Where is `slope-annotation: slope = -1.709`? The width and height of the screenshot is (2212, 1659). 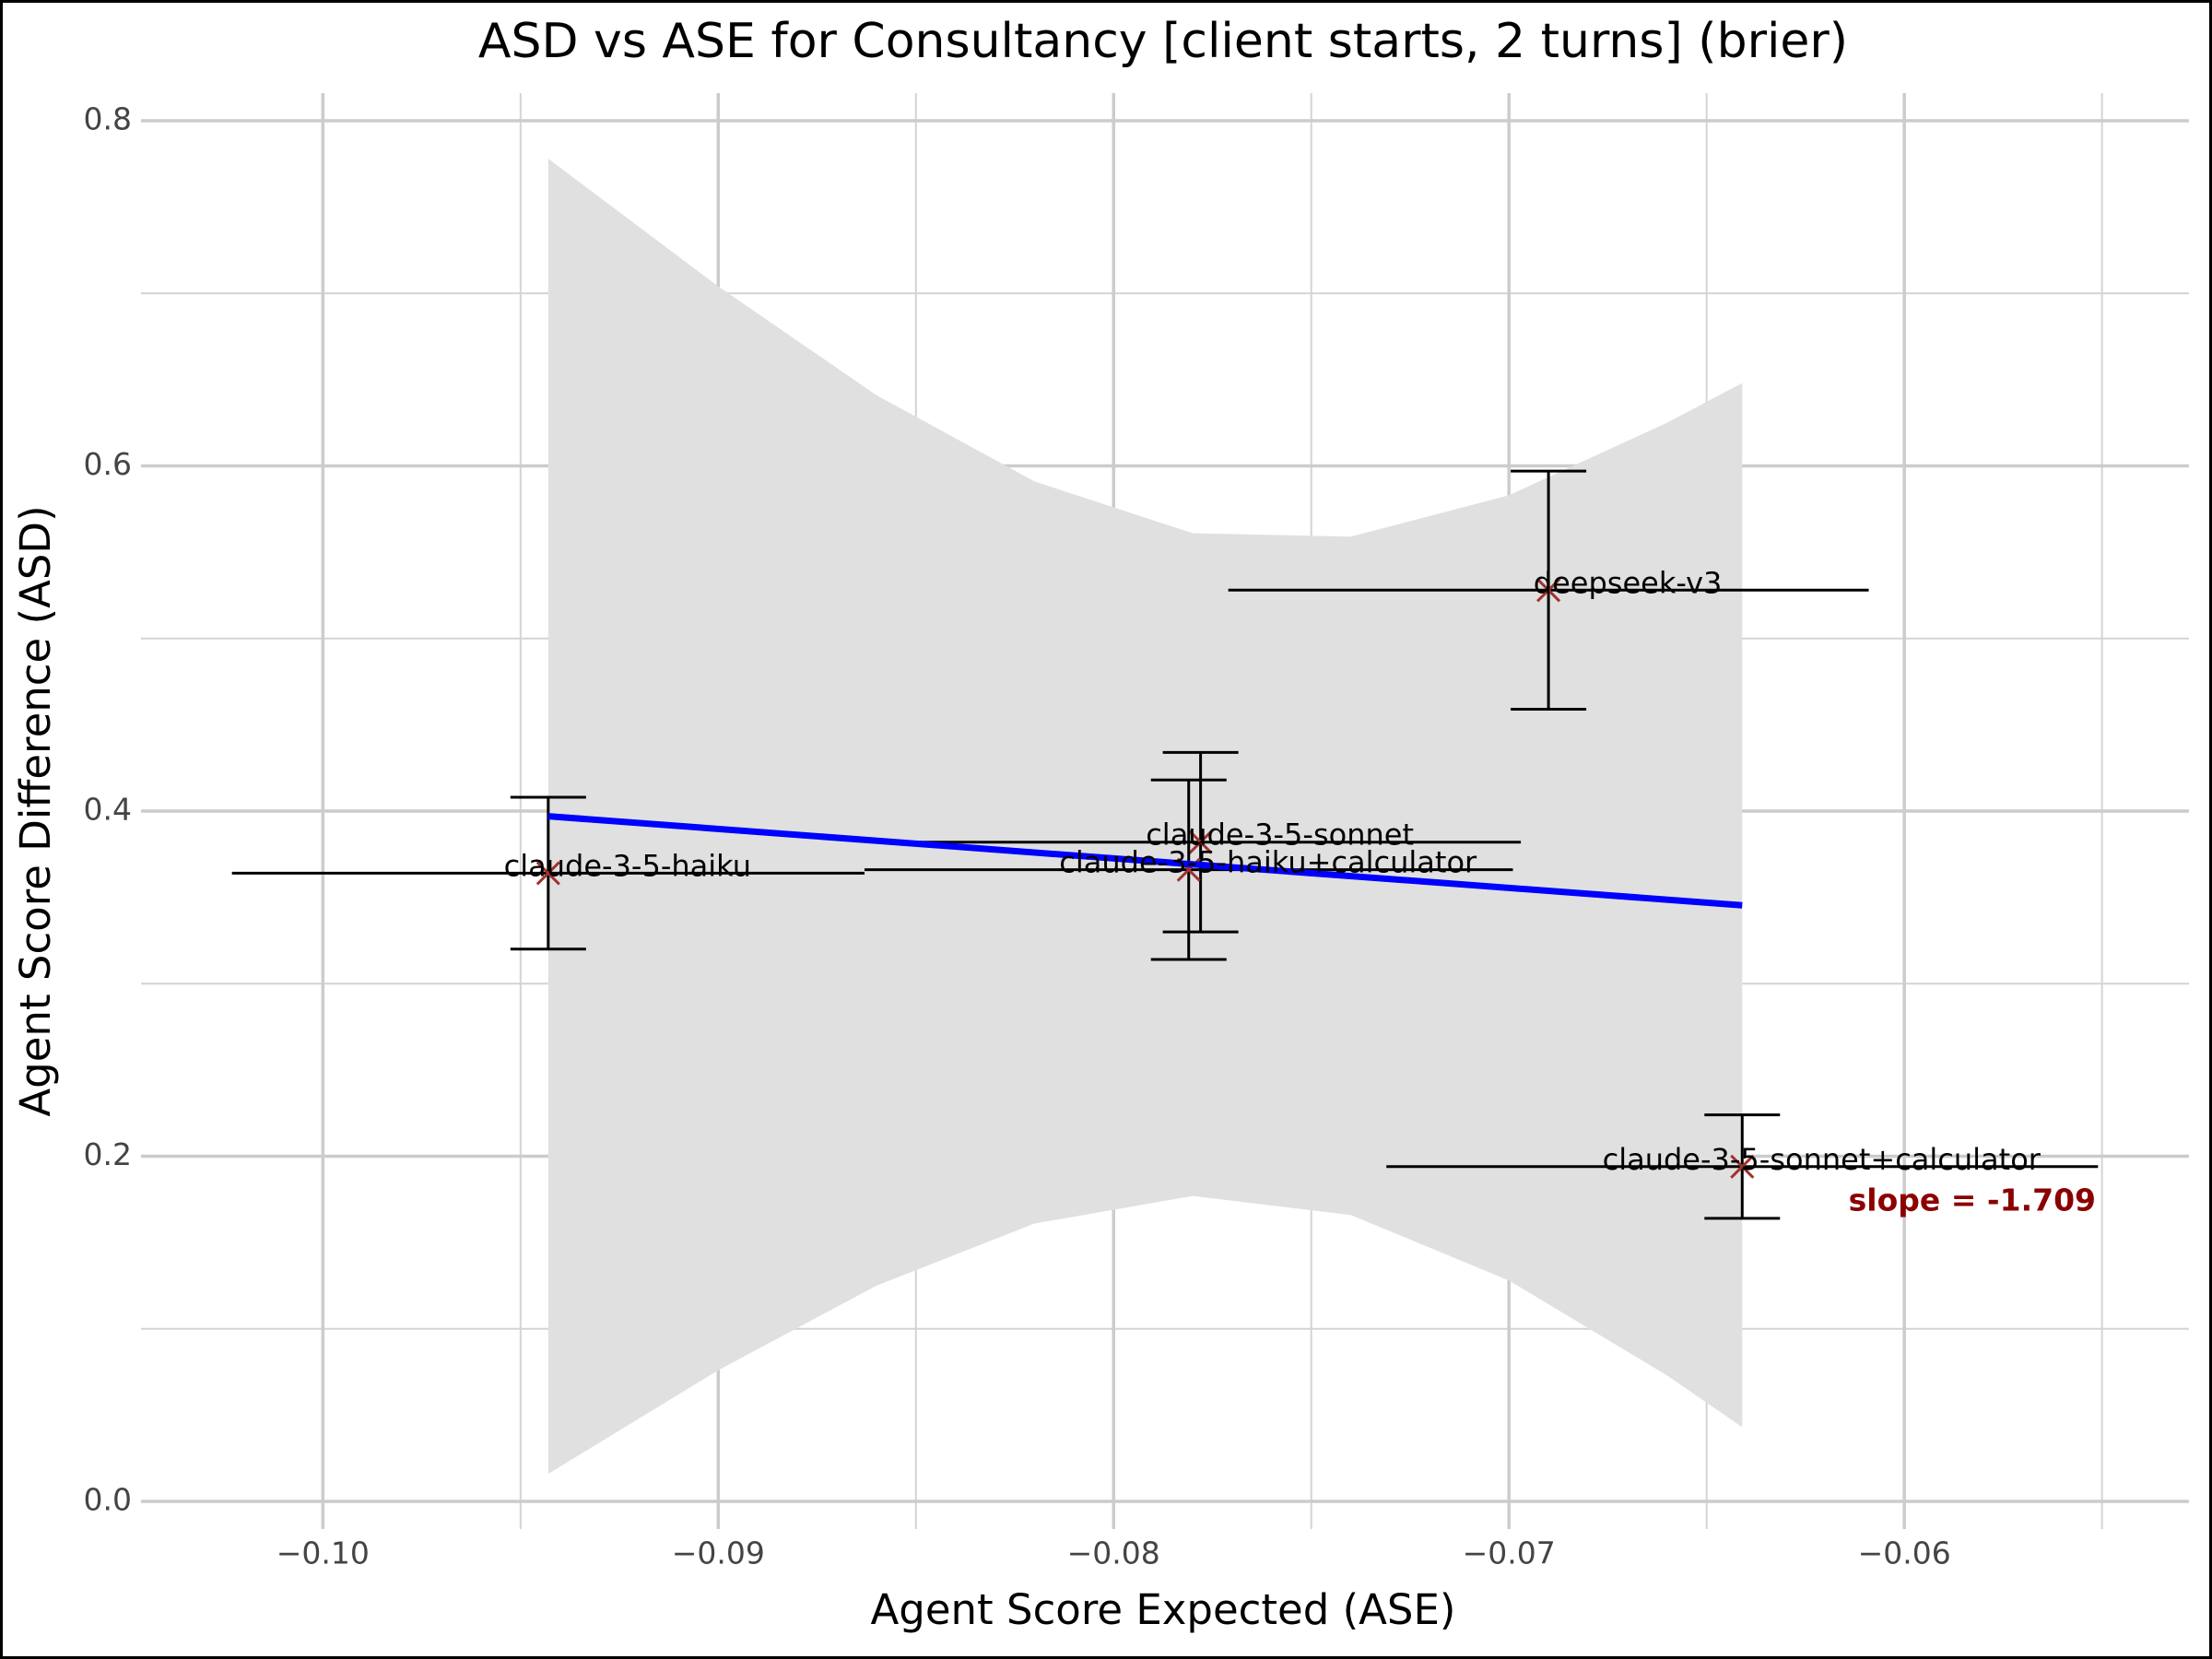
slope-annotation: slope = -1.709 is located at coordinates (1972, 1200).